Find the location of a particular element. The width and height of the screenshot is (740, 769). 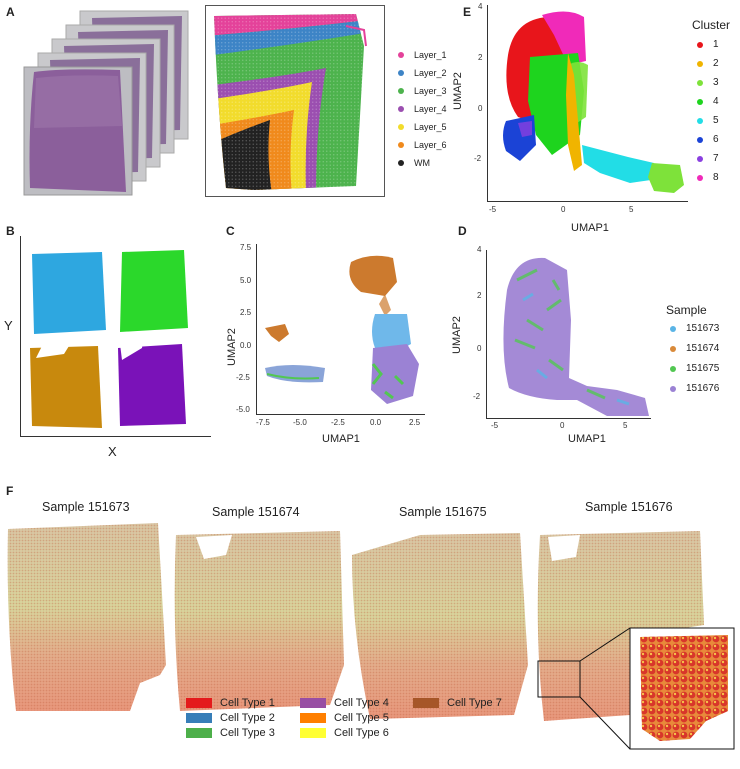

celltype-legend-label: Cell Type 6 is located at coordinates (361, 732).